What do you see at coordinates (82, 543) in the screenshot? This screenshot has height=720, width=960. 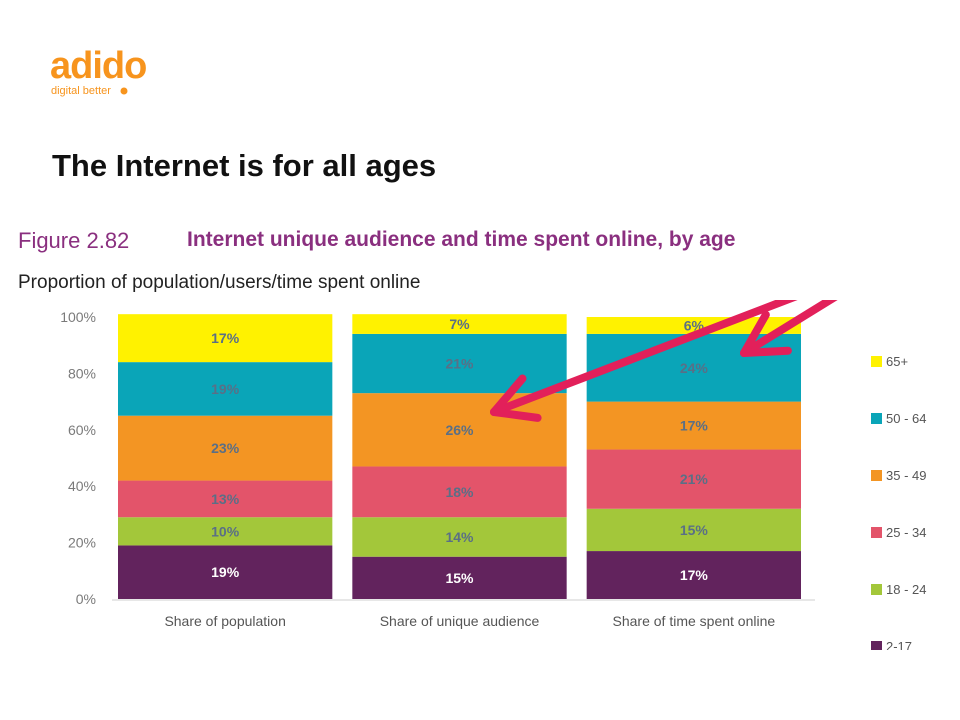 I see `y-tick-label: 20%` at bounding box center [82, 543].